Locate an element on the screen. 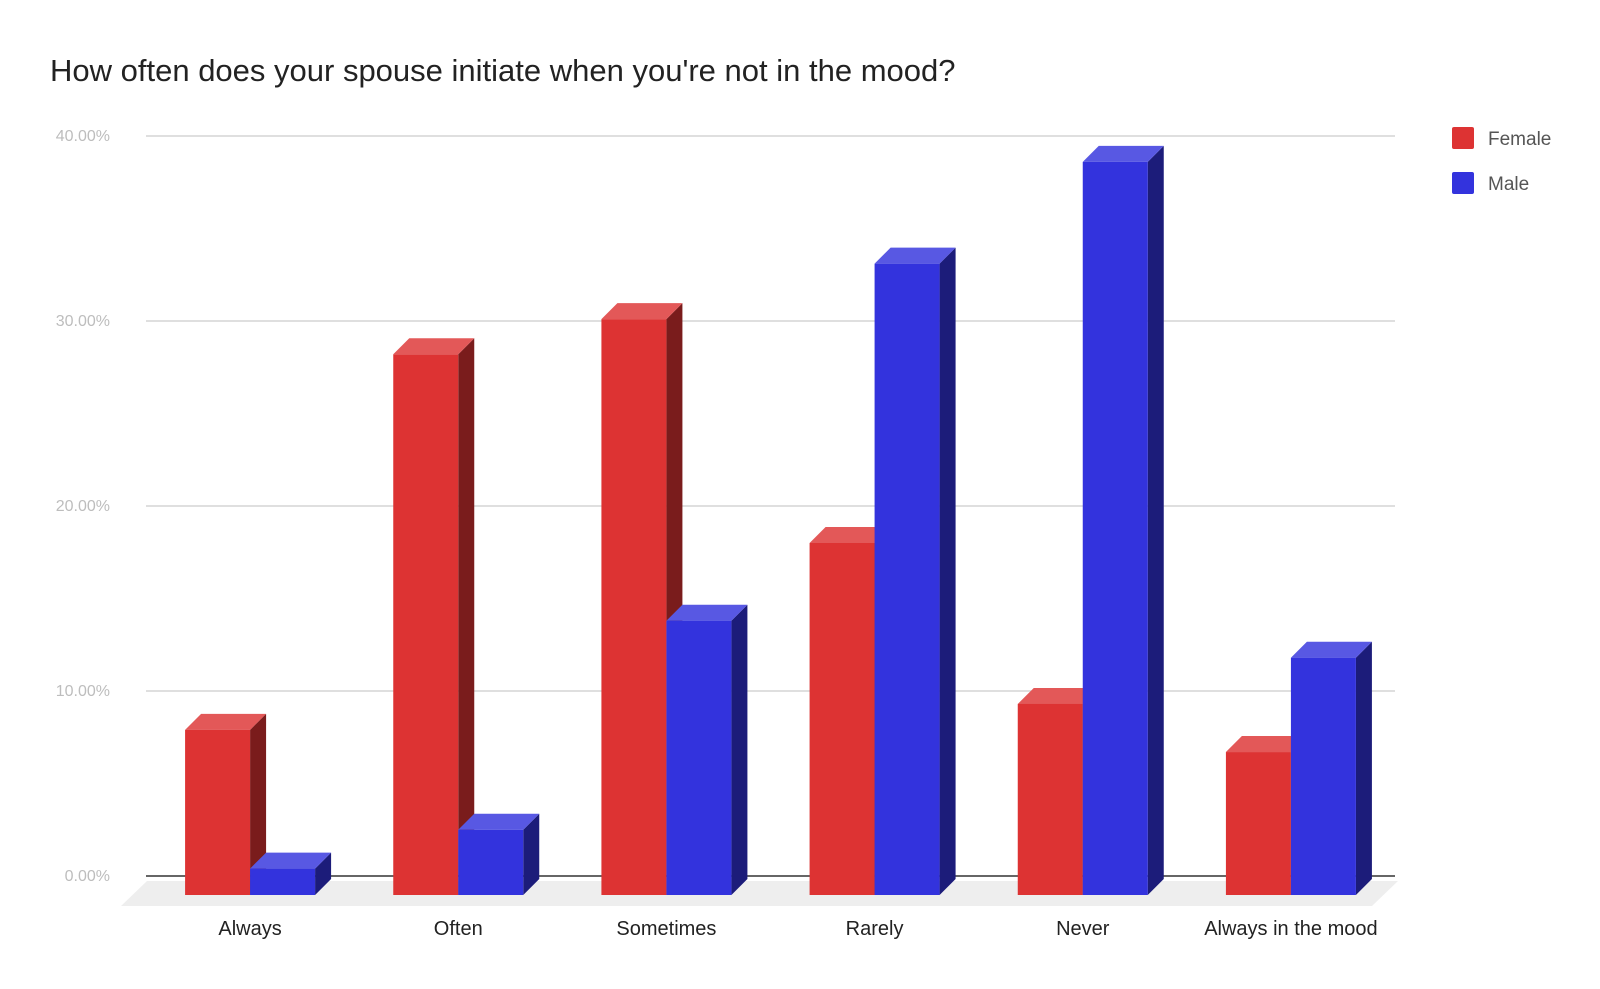  bar-female-often is located at coordinates (434, 616).